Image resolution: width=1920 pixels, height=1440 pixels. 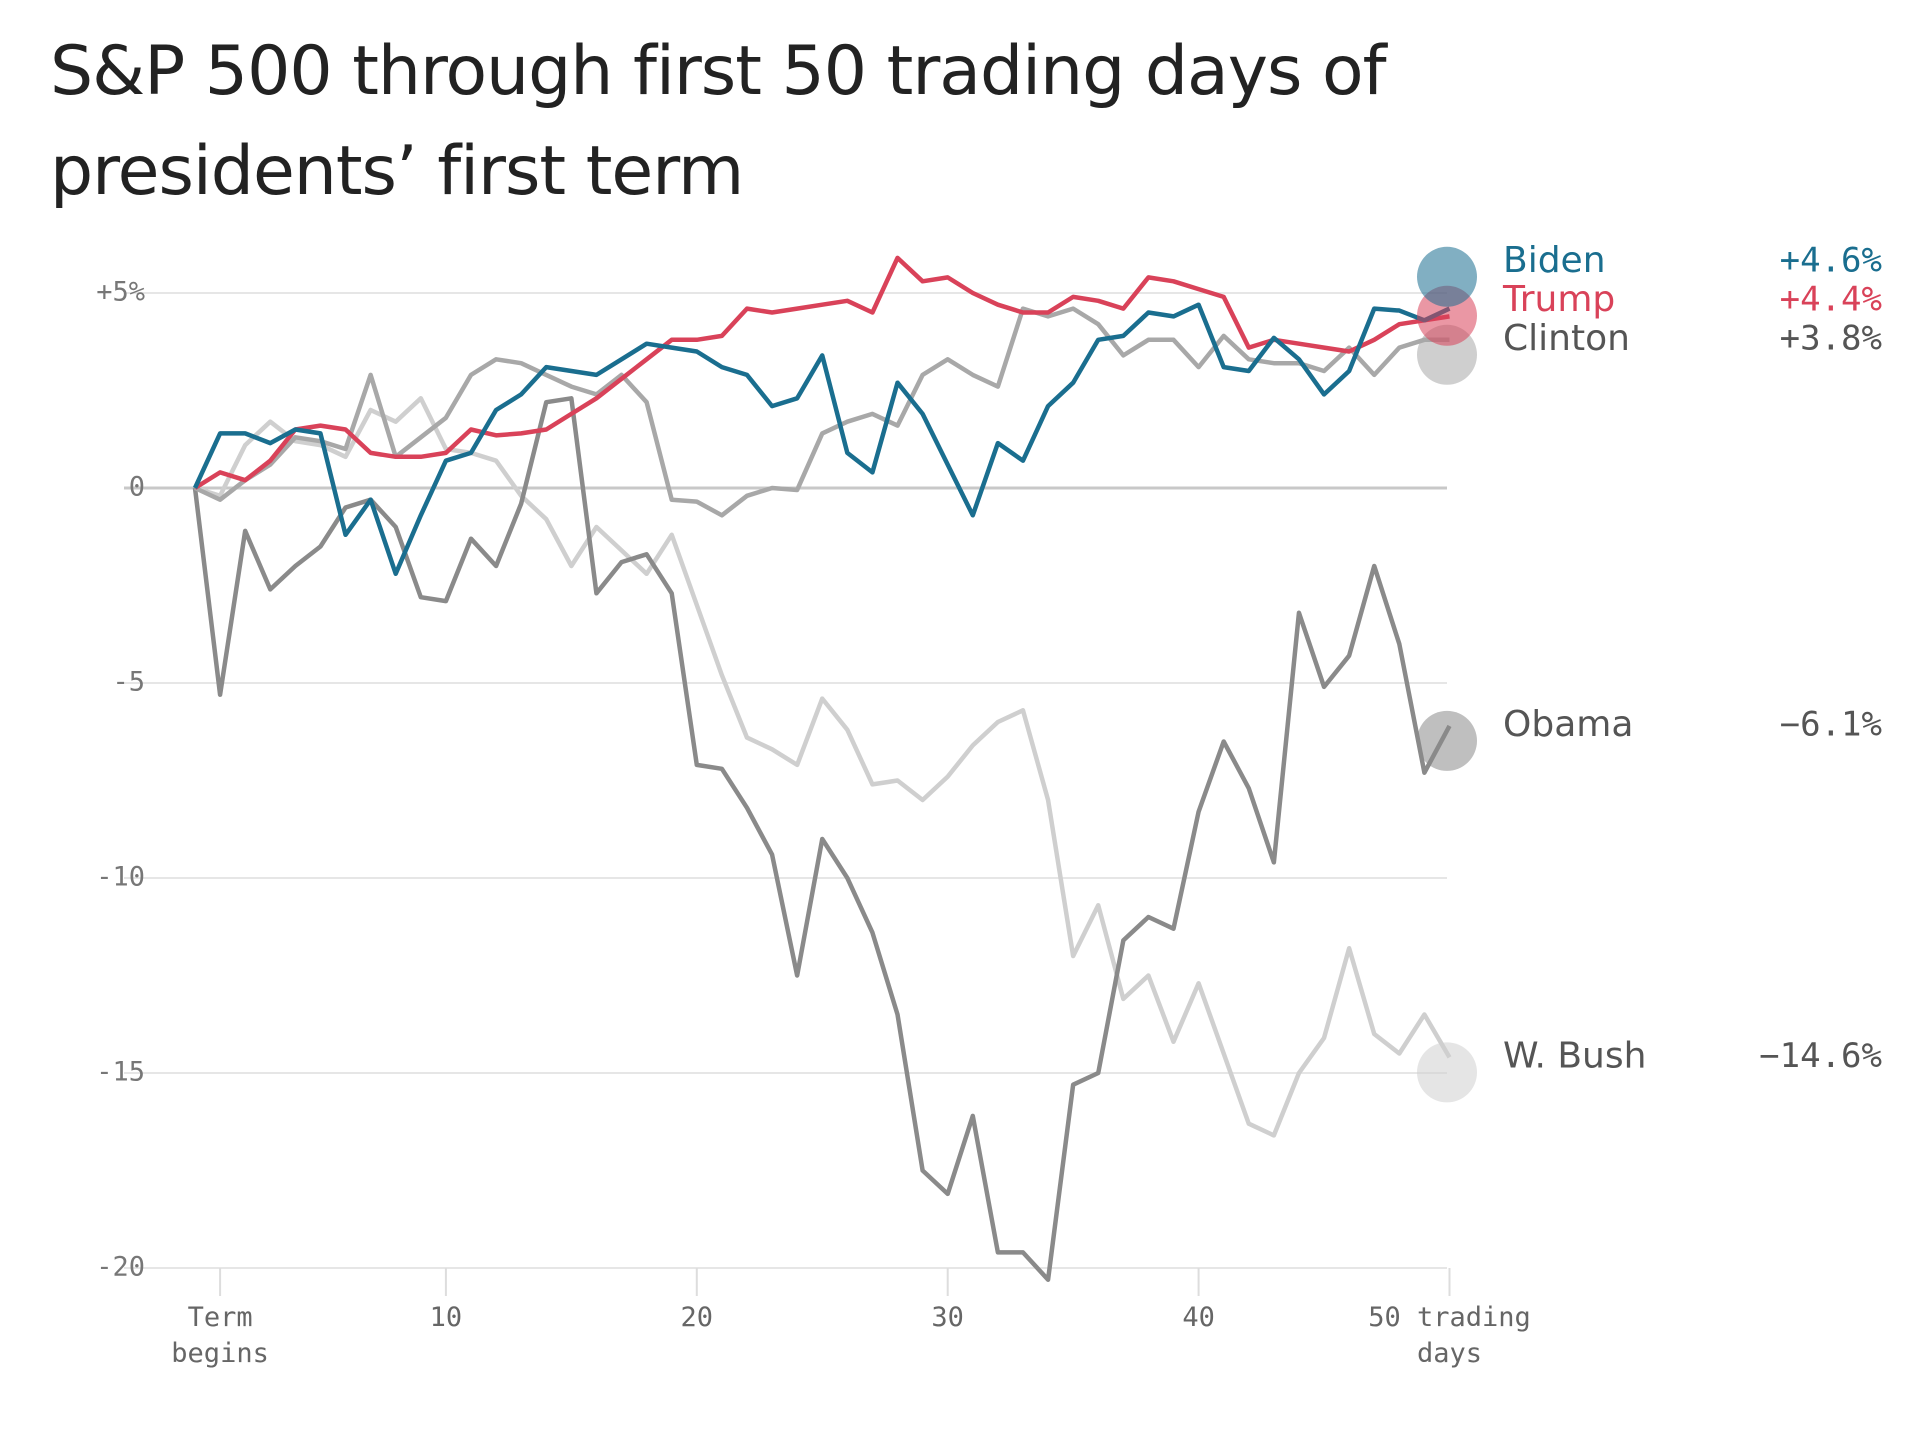 What do you see at coordinates (120, 877) in the screenshot?
I see `y-tick-label: -10` at bounding box center [120, 877].